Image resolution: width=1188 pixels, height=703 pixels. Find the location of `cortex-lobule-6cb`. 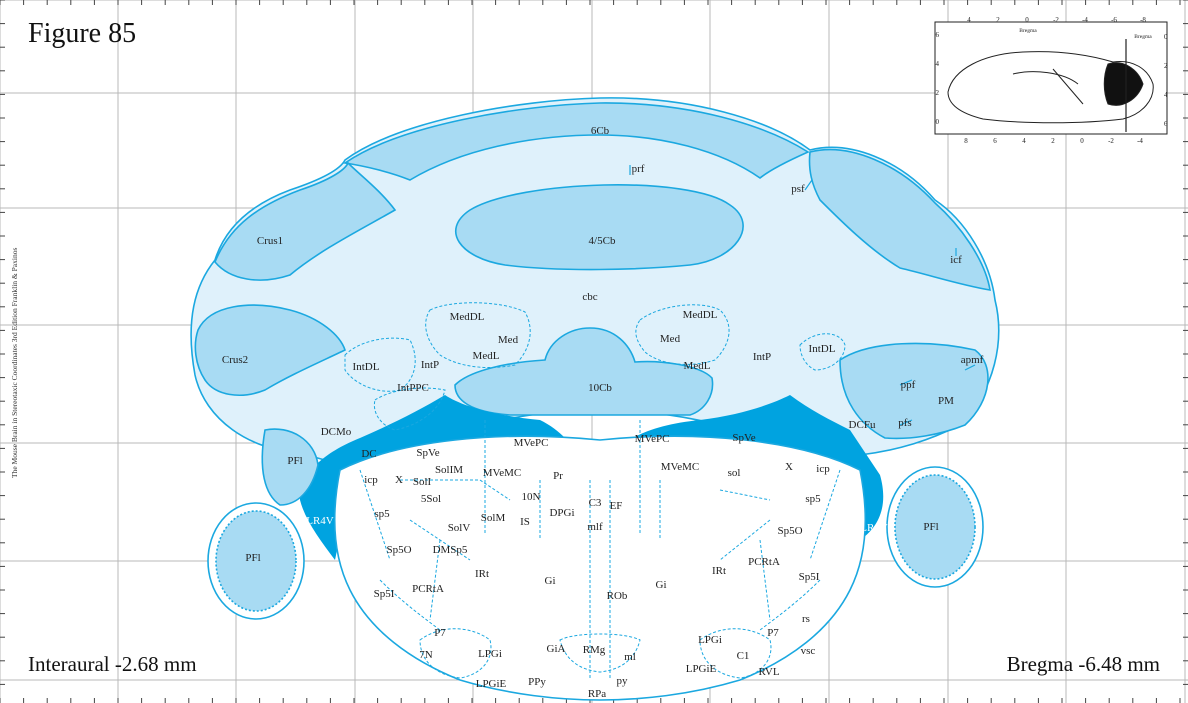

cortex-lobule-6cb is located at coordinates (576, 141).